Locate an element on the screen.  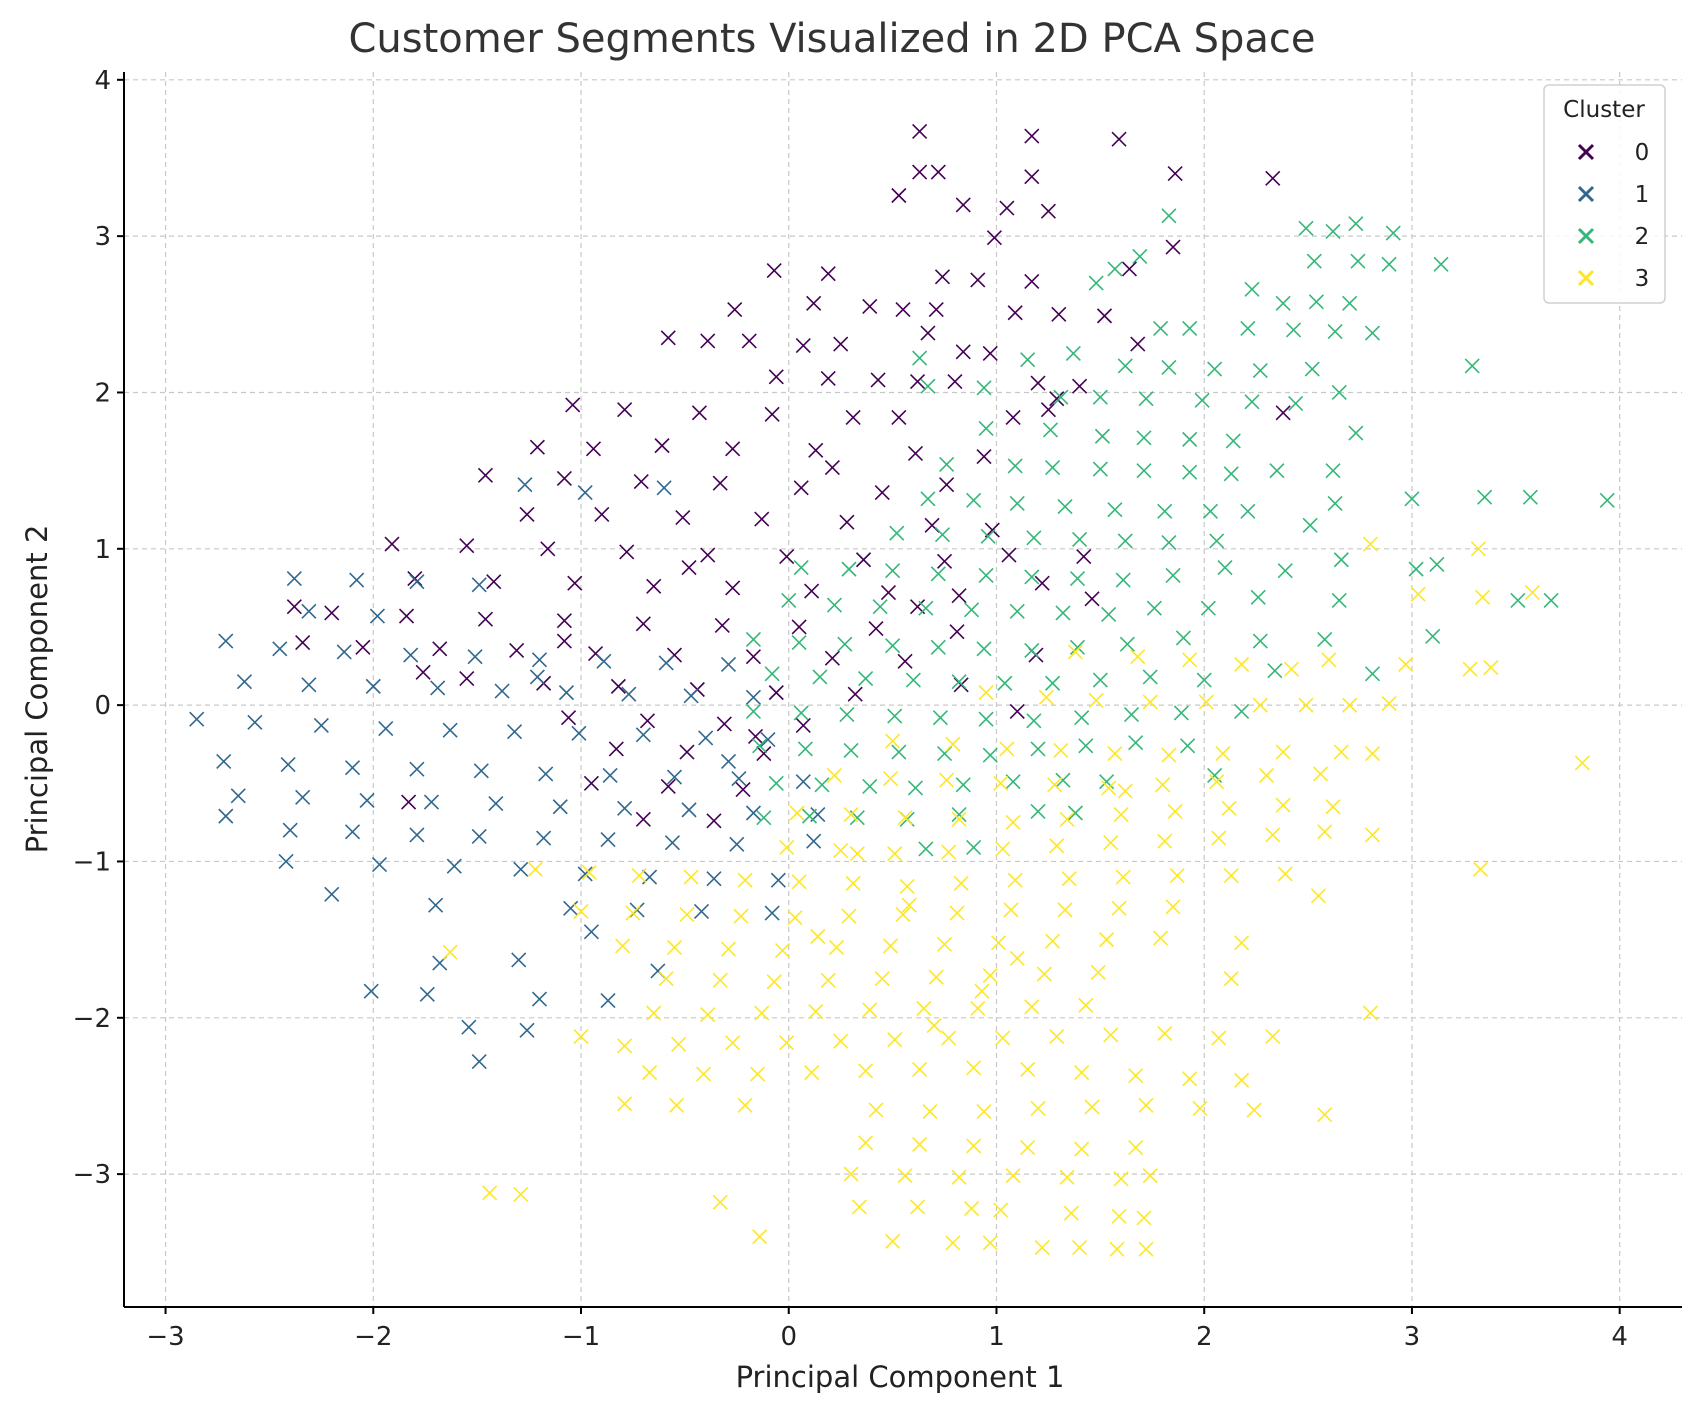
x-tick-label: −2 is located at coordinates (373, 1337).